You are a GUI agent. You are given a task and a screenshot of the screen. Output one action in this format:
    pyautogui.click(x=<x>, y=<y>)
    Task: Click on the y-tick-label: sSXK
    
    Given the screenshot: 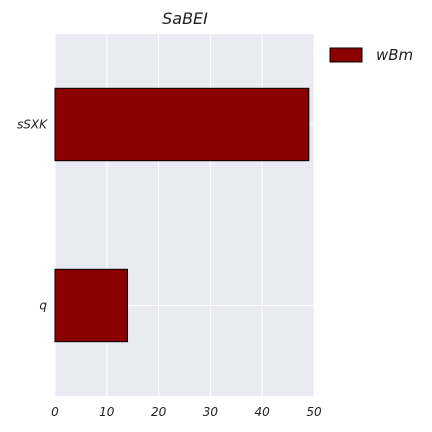 What is the action you would take?
    pyautogui.click(x=32, y=125)
    